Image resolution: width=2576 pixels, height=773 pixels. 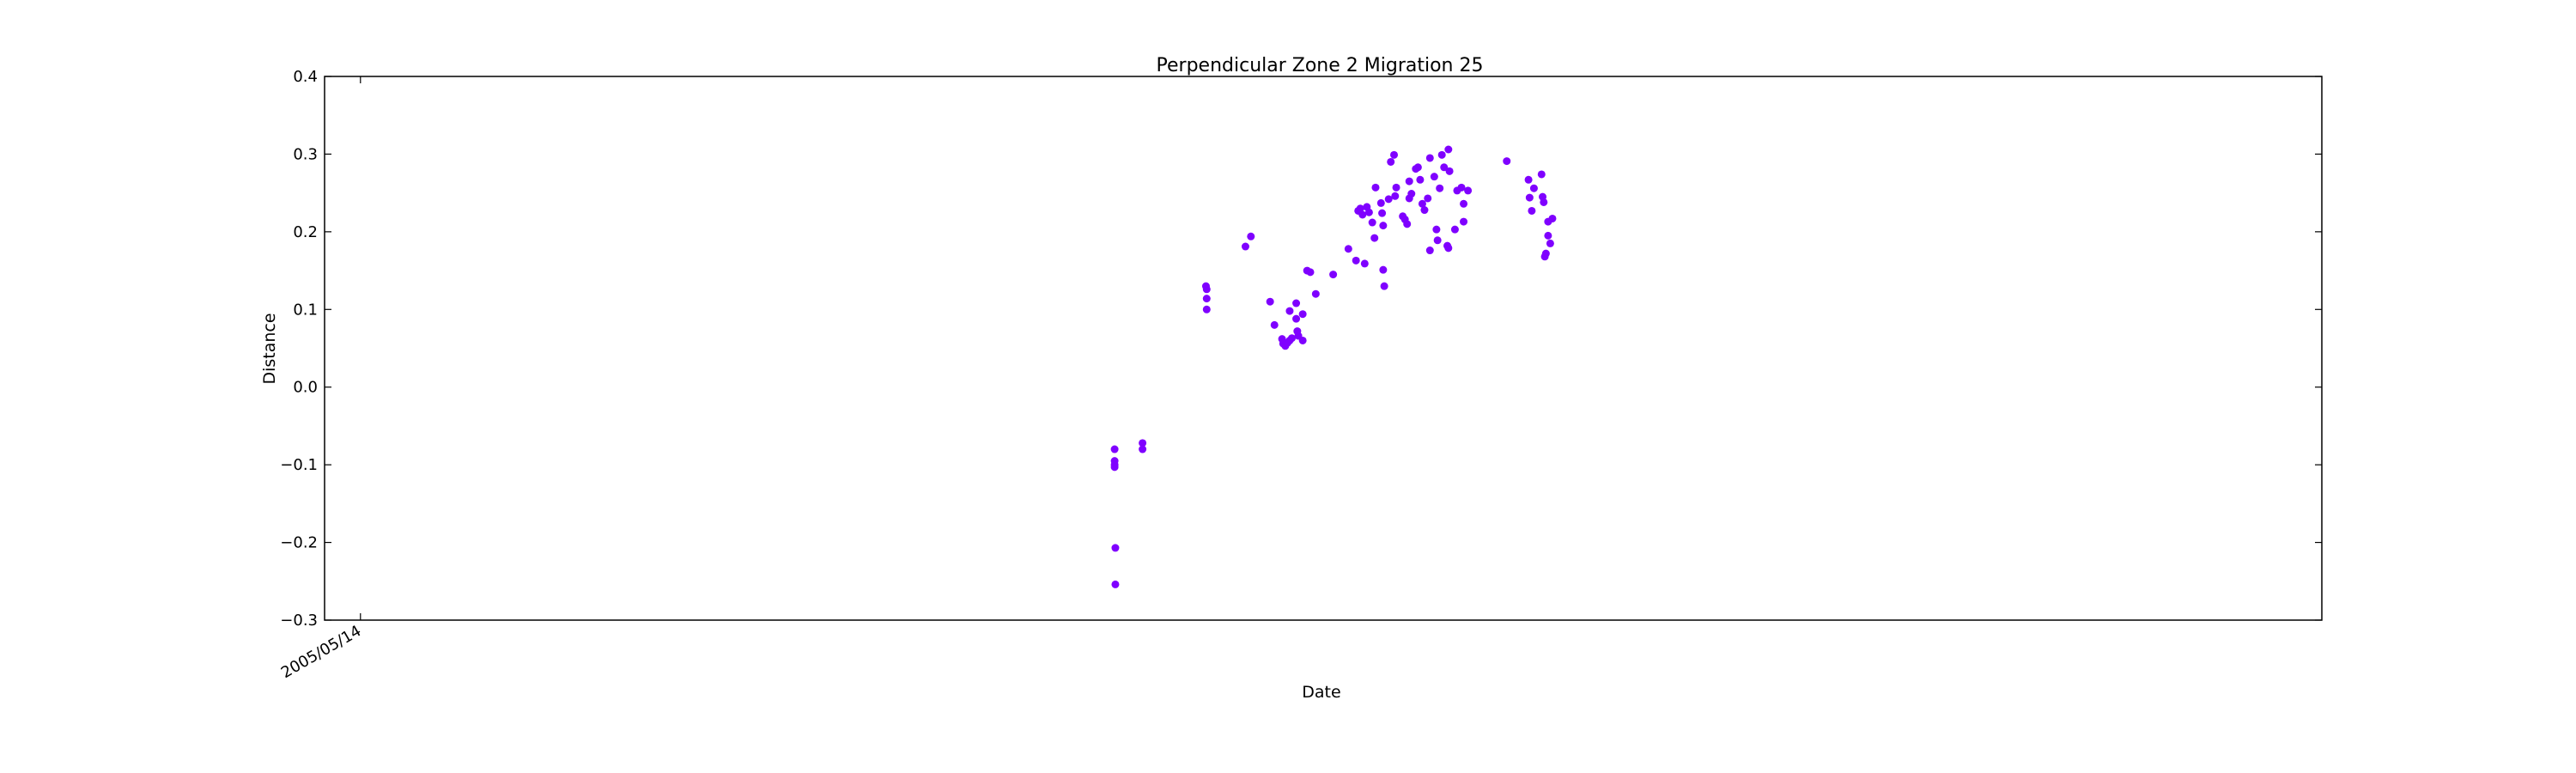 What do you see at coordinates (1334, 367) in the screenshot?
I see `data-points-layer` at bounding box center [1334, 367].